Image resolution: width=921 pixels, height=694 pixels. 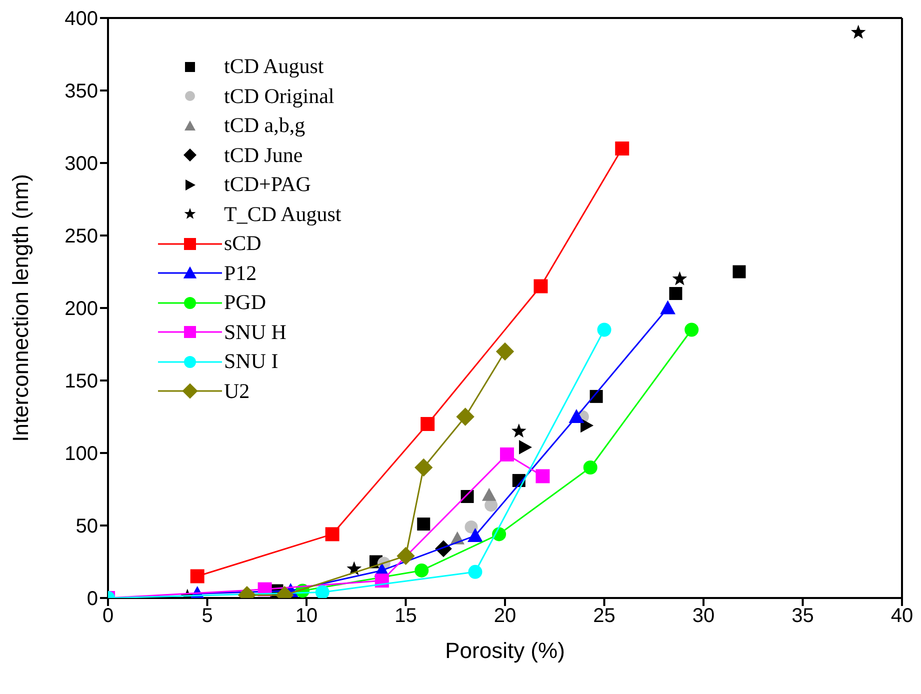 What do you see at coordinates (251, 361) in the screenshot?
I see `legend-label: SNU I` at bounding box center [251, 361].